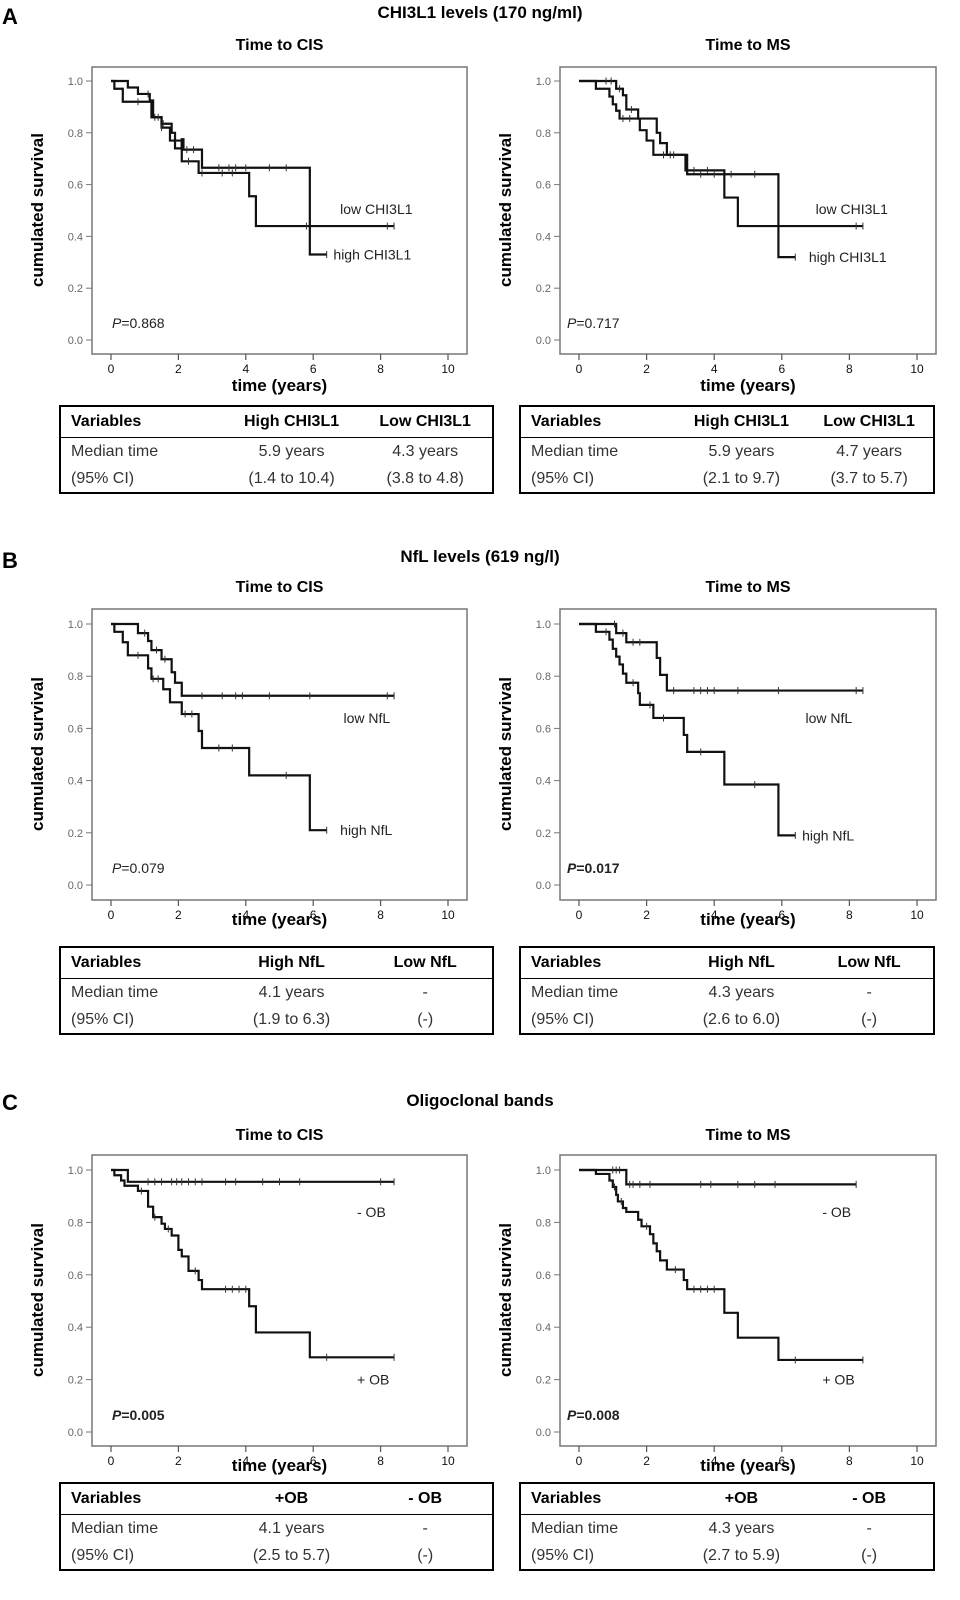  What do you see at coordinates (371, 1212) in the screenshot?
I see `series-label: - OB` at bounding box center [371, 1212].